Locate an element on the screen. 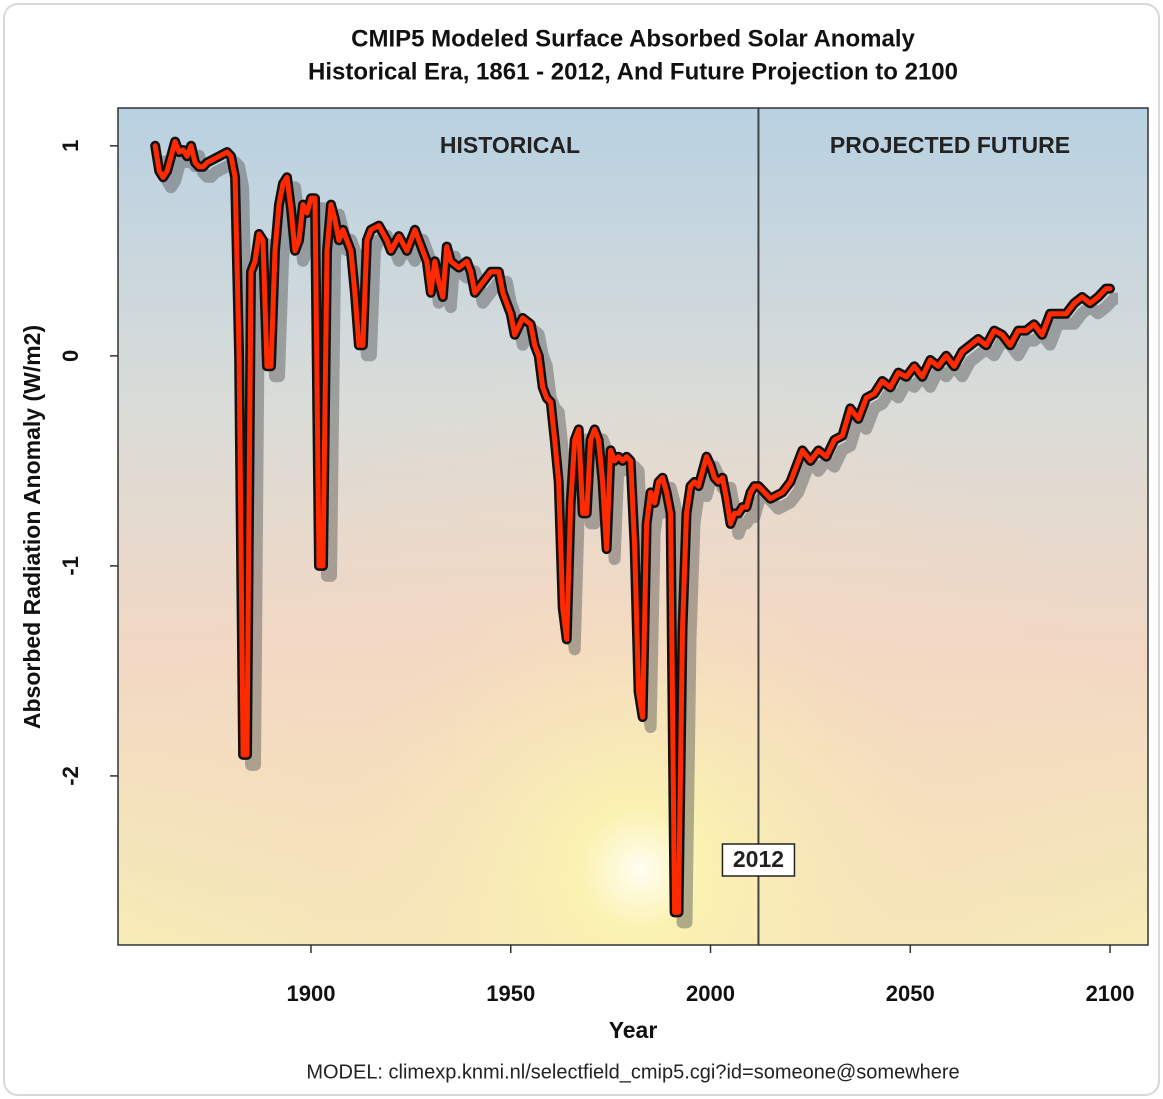  y-tick-label: -2 is located at coordinates (70, 776).